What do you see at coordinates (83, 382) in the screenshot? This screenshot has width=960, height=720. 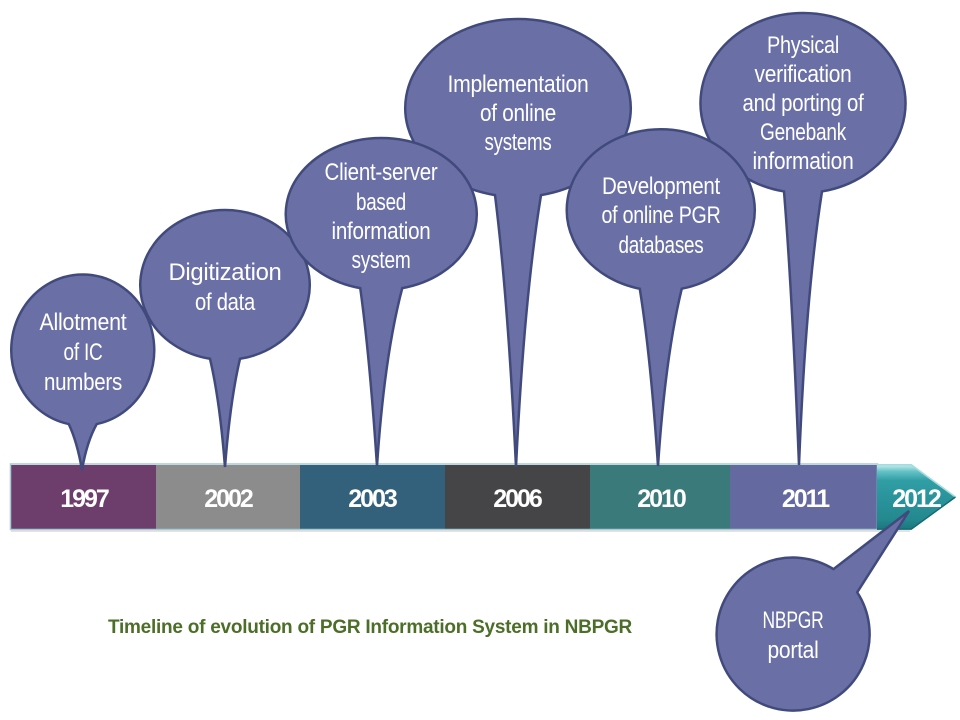 I see `svg-text: numbers` at bounding box center [83, 382].